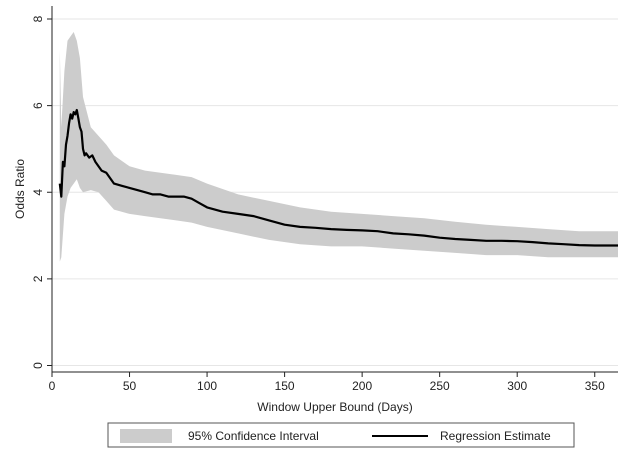 The image size is (631, 453). What do you see at coordinates (146, 436) in the screenshot?
I see `legend-ci-swatch` at bounding box center [146, 436].